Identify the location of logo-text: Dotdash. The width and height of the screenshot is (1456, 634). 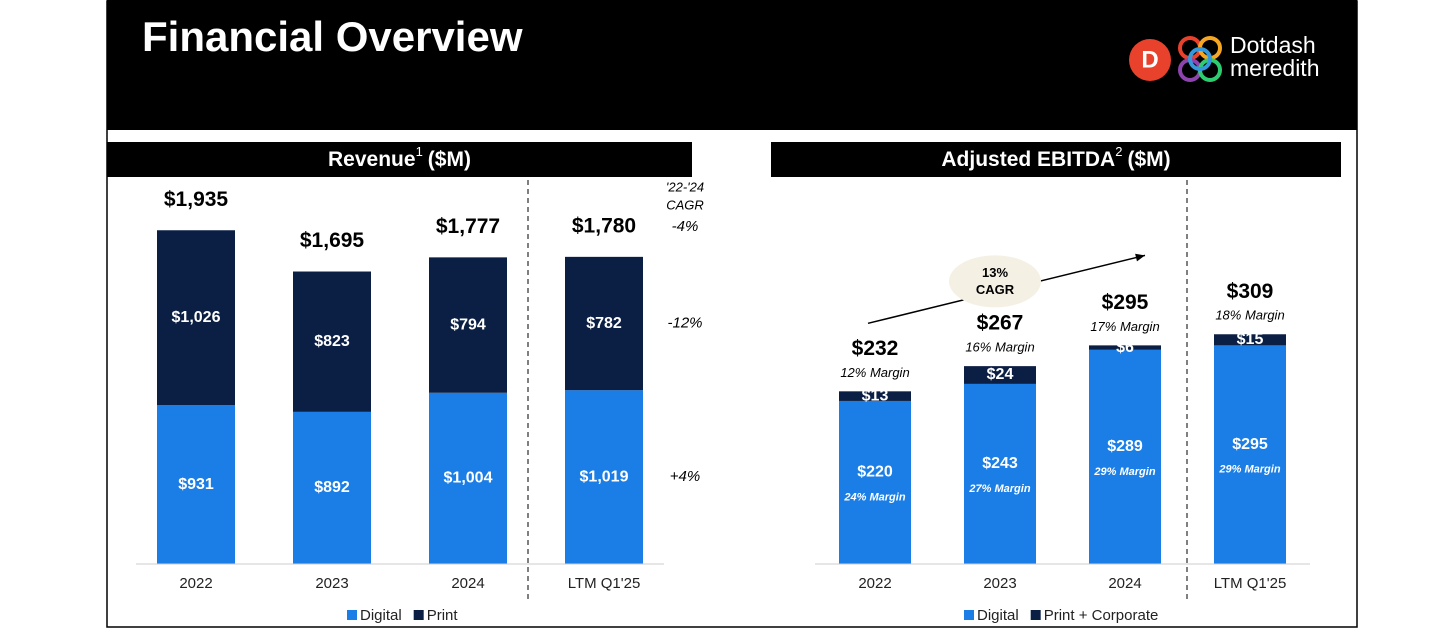
(1273, 45).